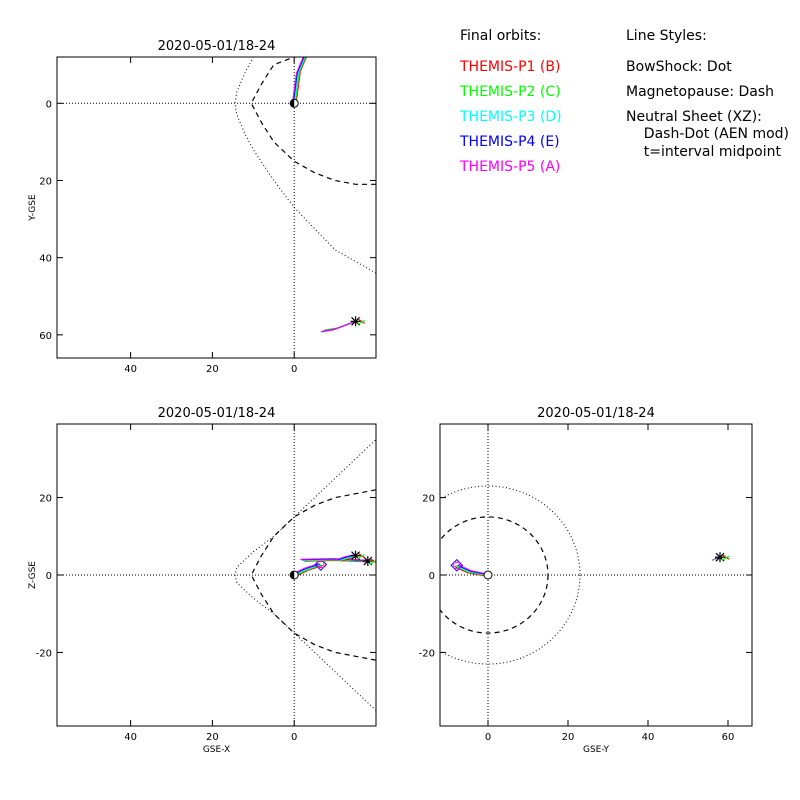 The height and width of the screenshot is (800, 800). What do you see at coordinates (728, 737) in the screenshot?
I see `x-tick-label: 60` at bounding box center [728, 737].